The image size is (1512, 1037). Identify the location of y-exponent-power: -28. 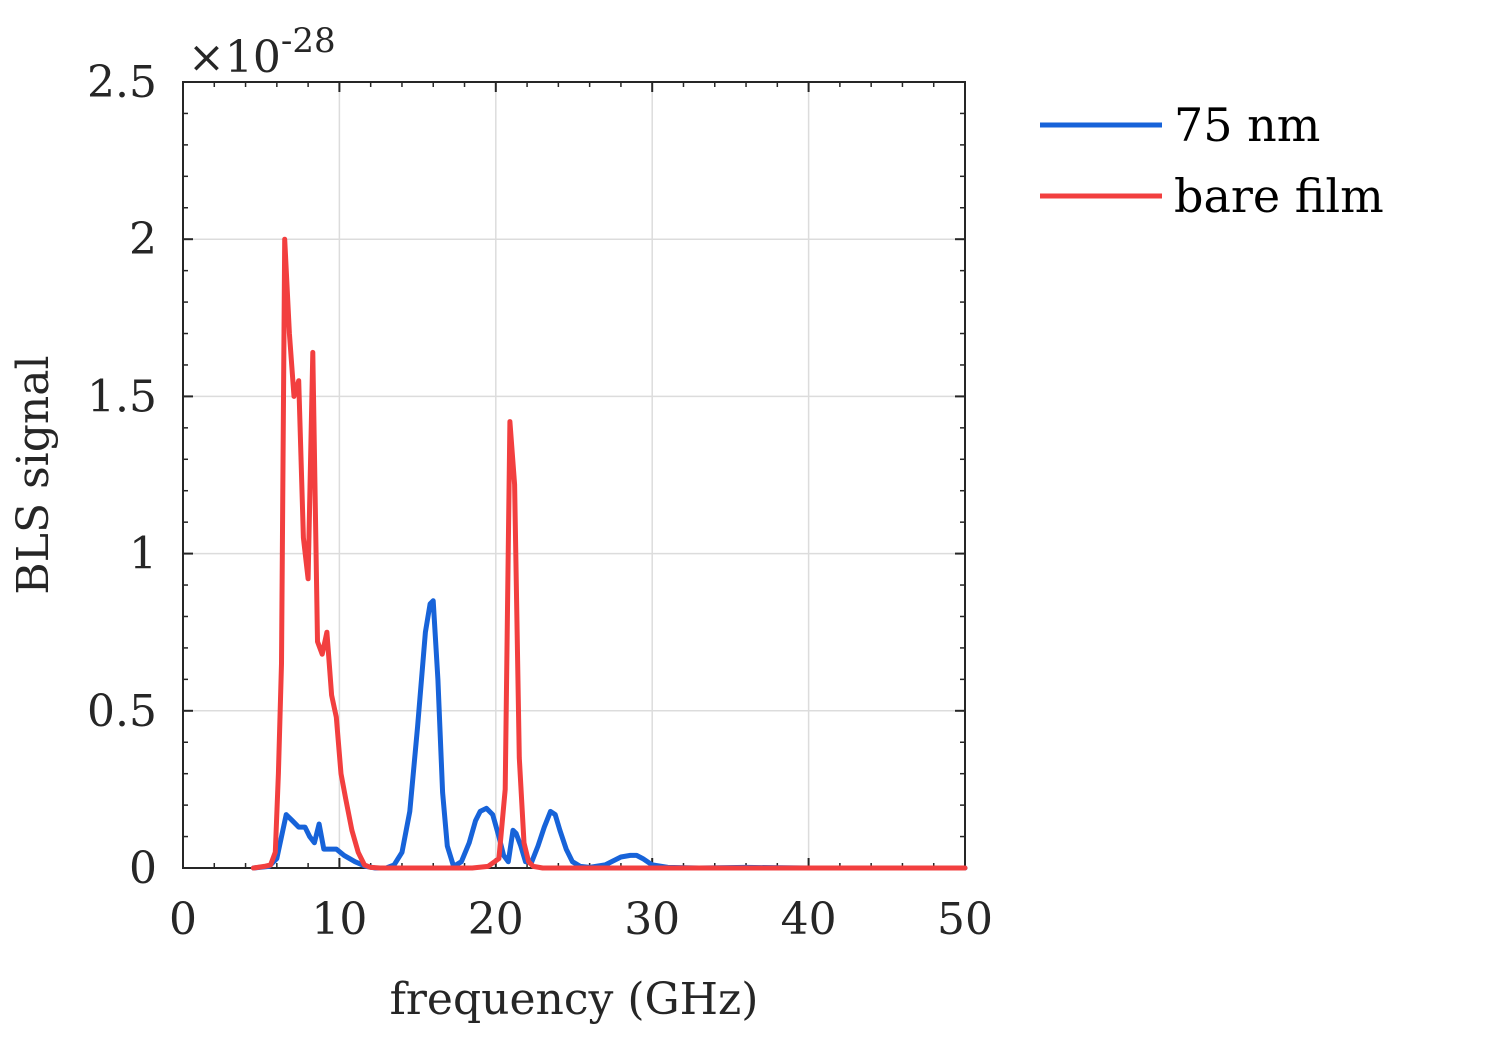
(308, 41).